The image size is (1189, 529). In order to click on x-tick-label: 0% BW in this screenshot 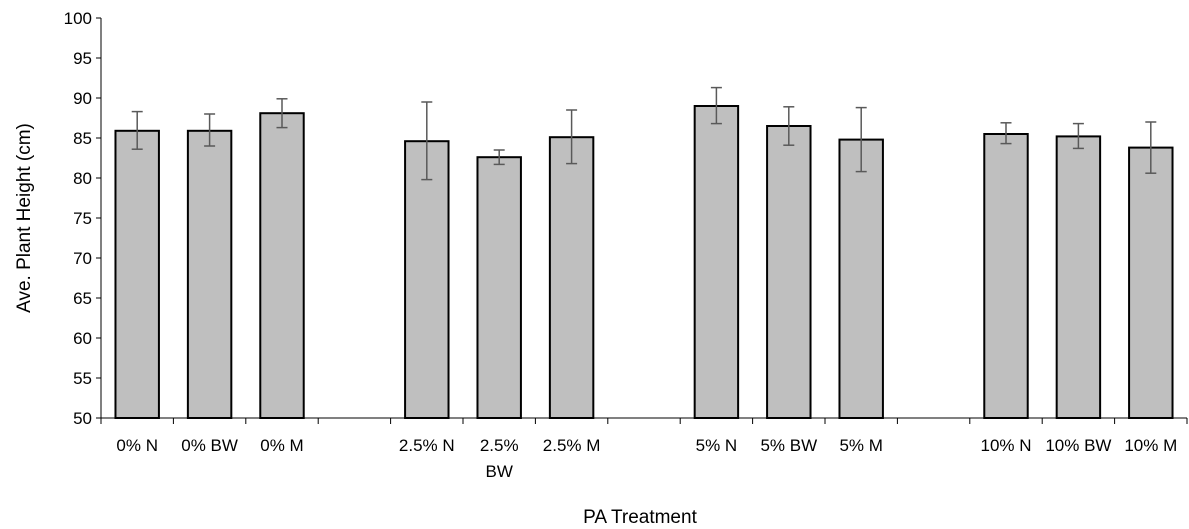, I will do `click(209, 445)`.